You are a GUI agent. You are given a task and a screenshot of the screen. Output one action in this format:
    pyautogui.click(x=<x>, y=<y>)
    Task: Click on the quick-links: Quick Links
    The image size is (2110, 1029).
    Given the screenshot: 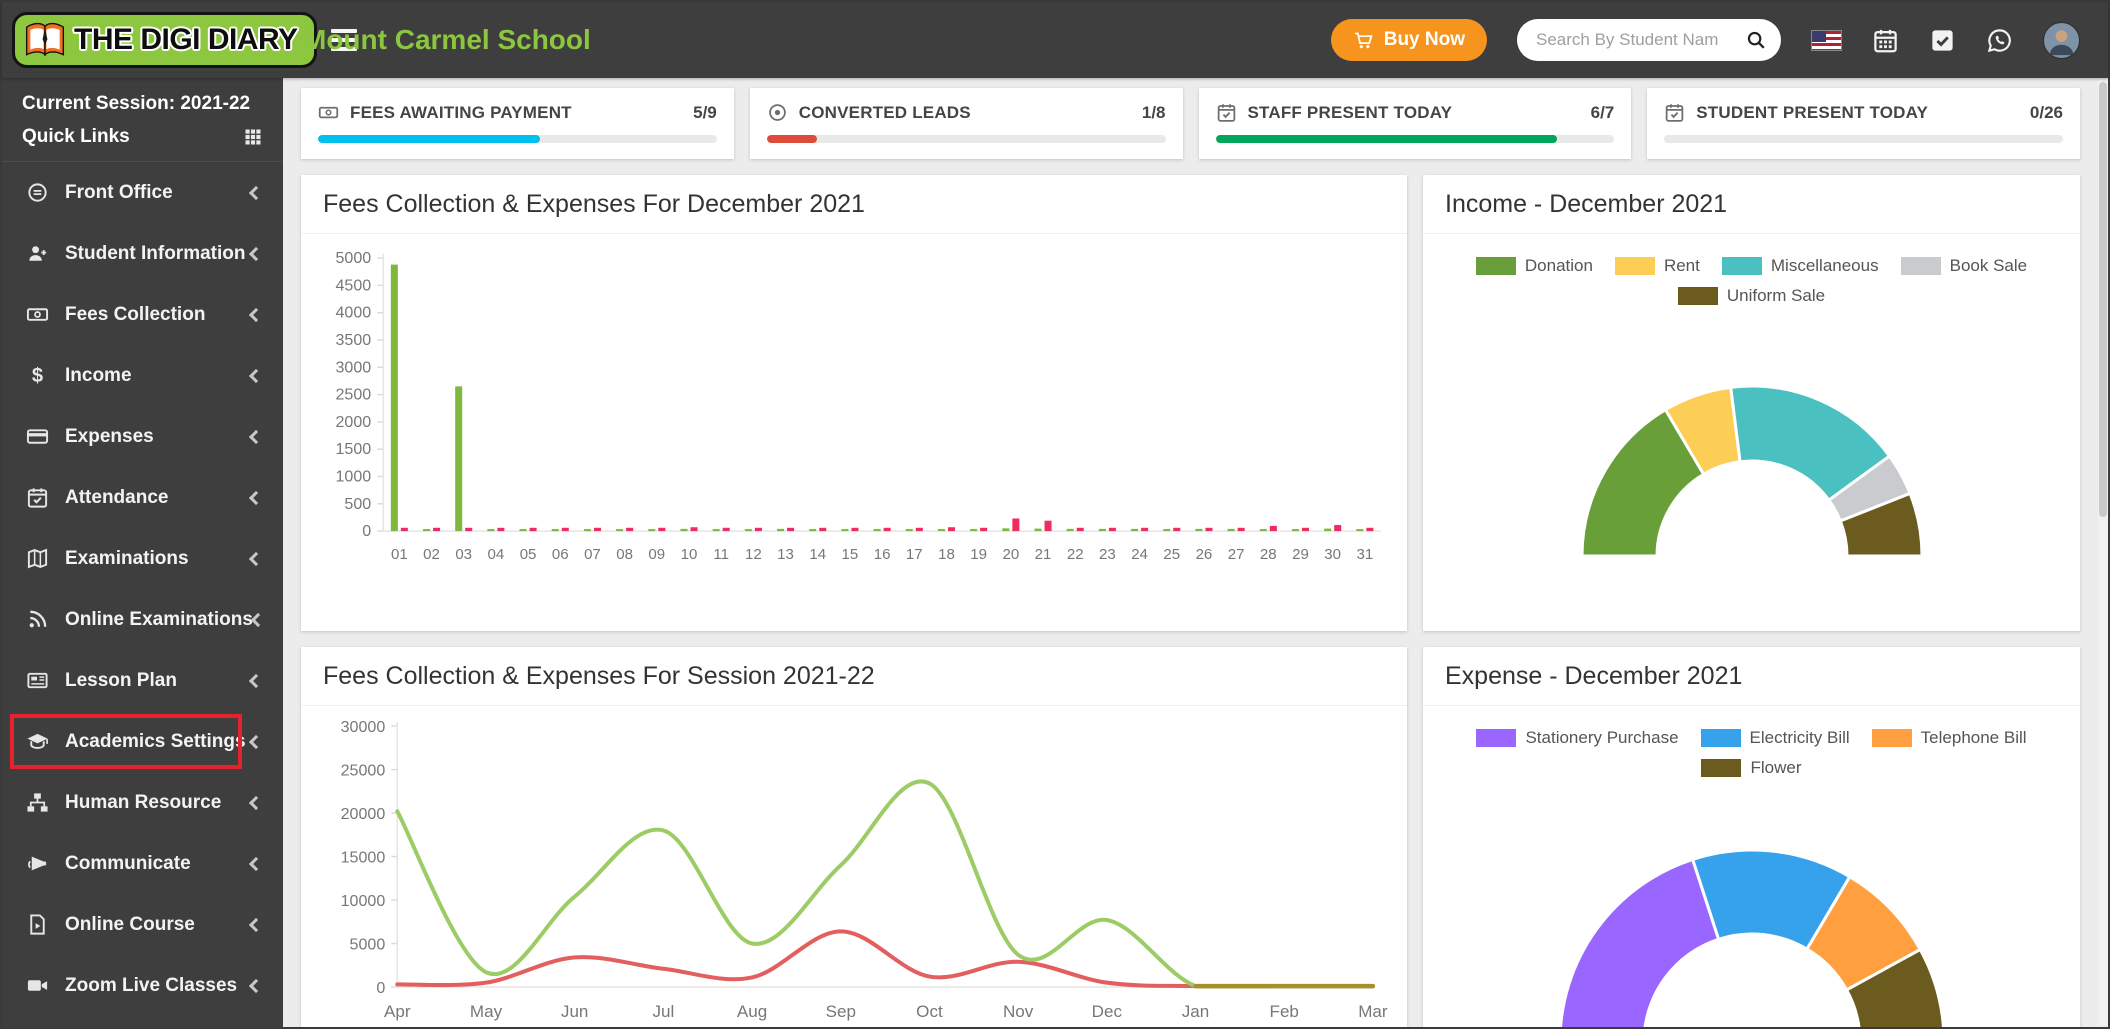 What is the action you would take?
    pyautogui.click(x=142, y=139)
    